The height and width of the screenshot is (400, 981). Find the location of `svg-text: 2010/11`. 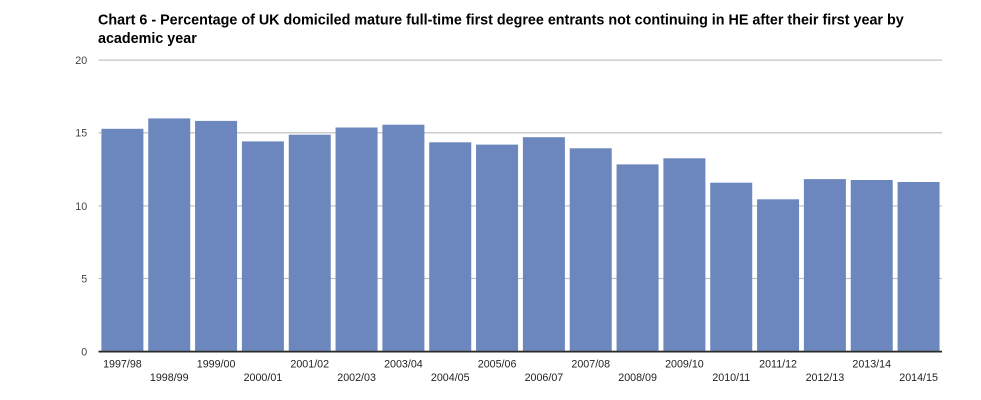

svg-text: 2010/11 is located at coordinates (731, 378).